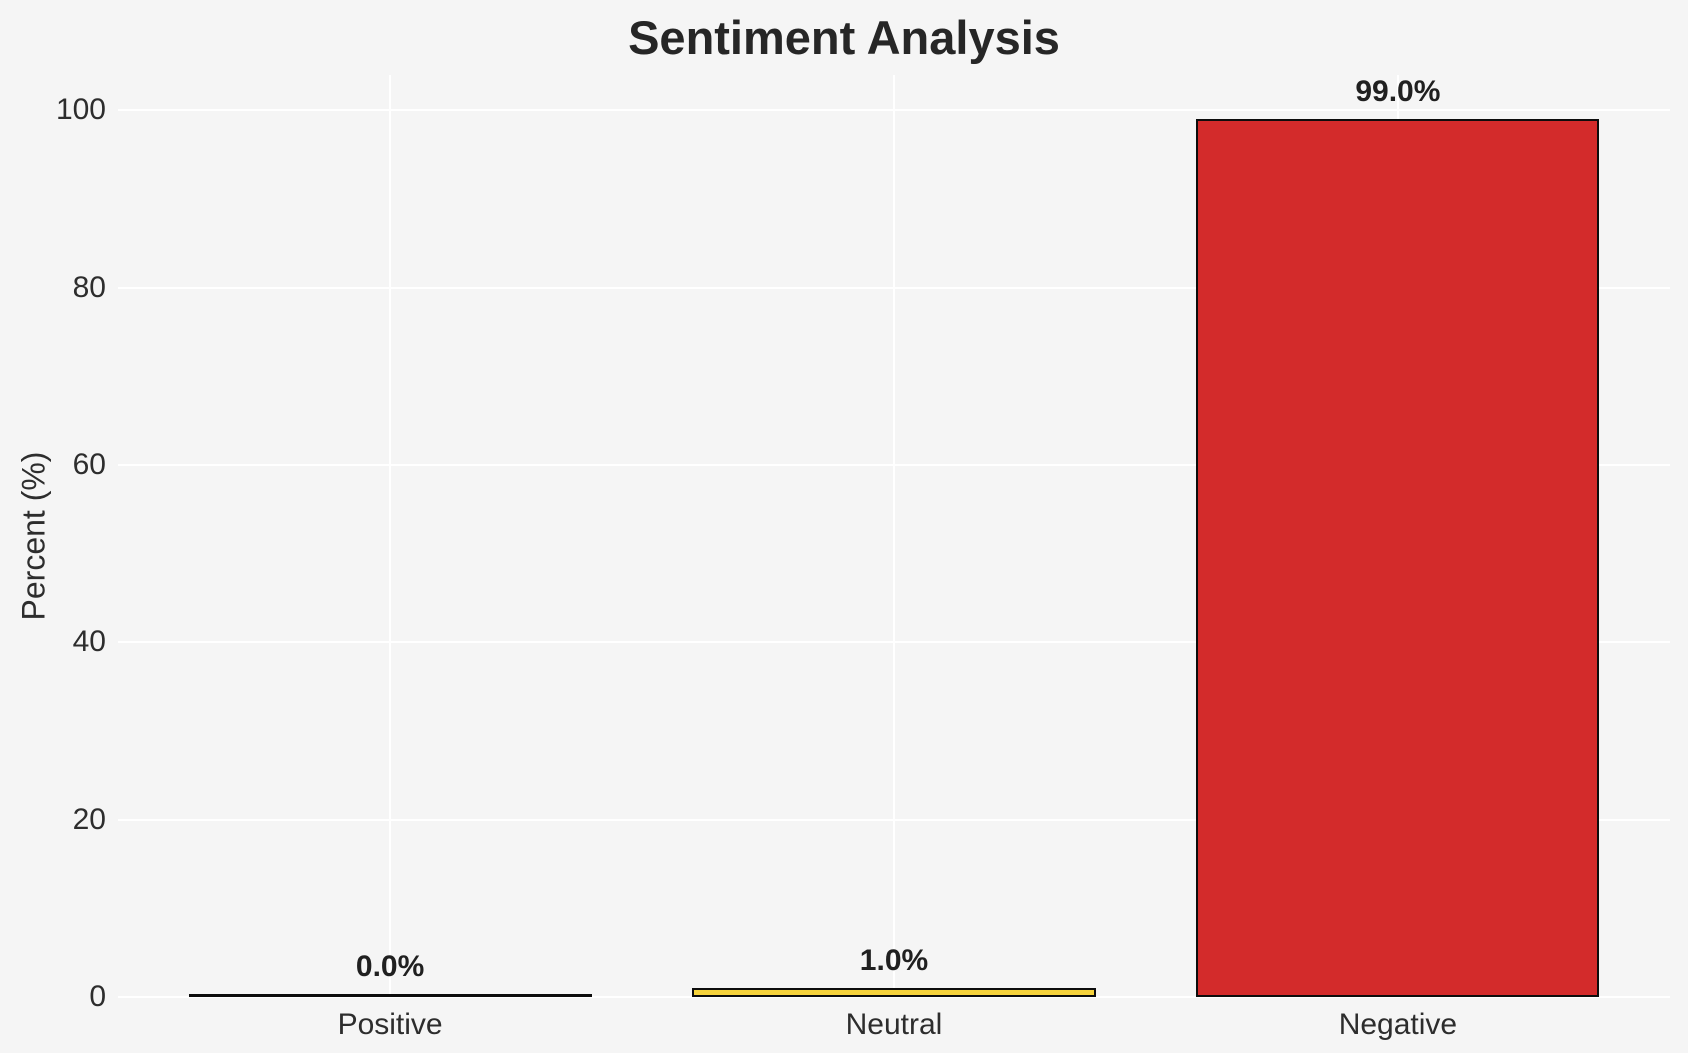 The width and height of the screenshot is (1688, 1053). What do you see at coordinates (390, 1024) in the screenshot?
I see `x-tick-label: Positive` at bounding box center [390, 1024].